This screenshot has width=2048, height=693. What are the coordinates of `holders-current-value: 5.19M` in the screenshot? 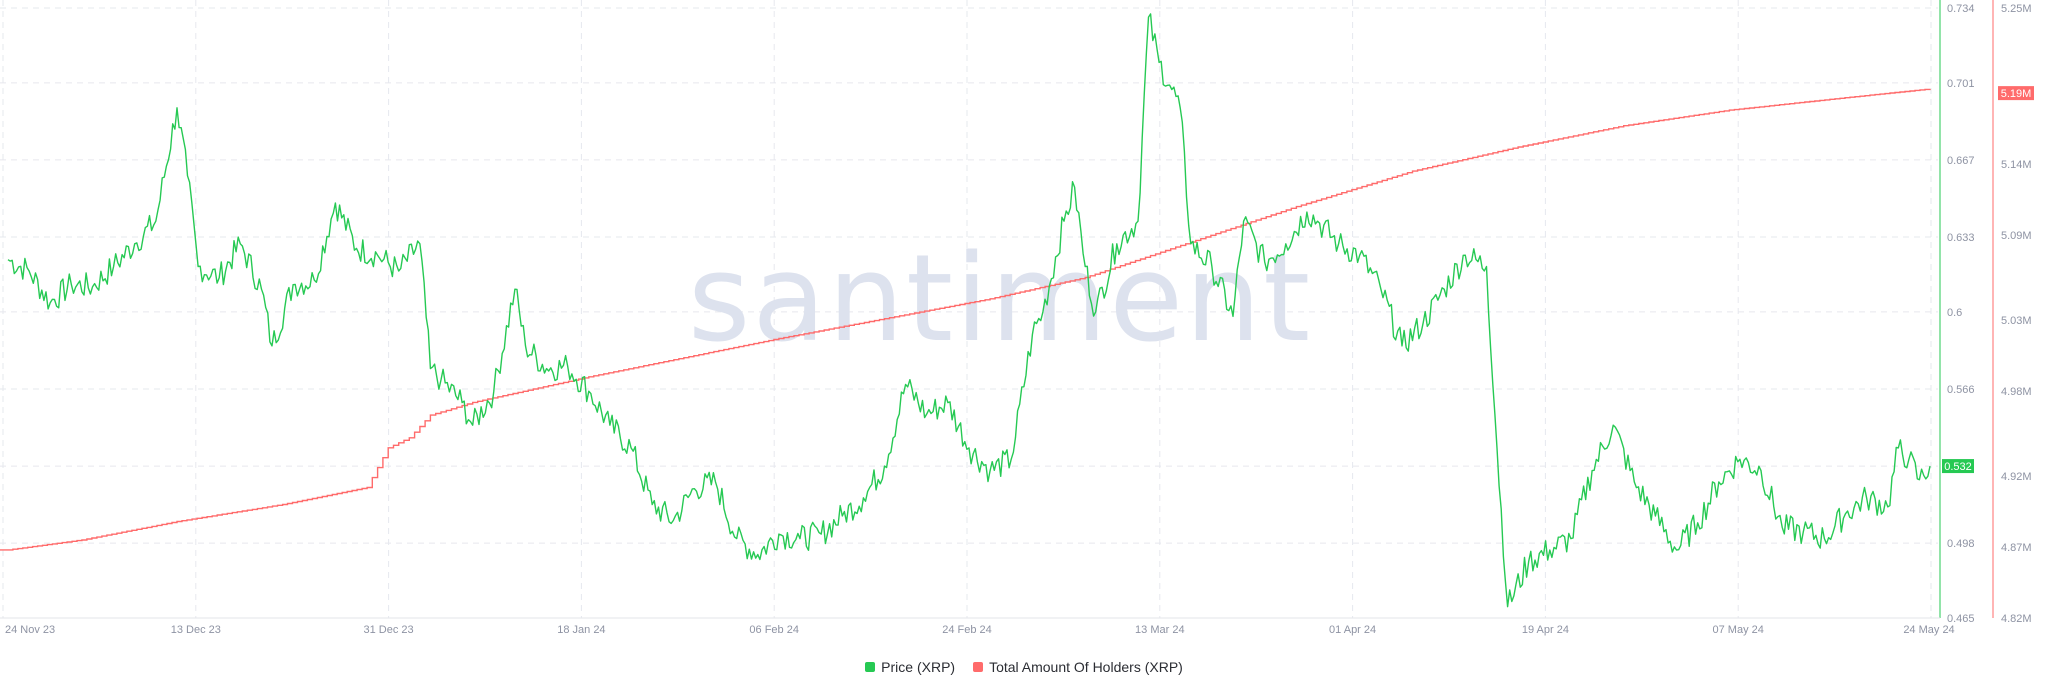 It's located at (2016, 94).